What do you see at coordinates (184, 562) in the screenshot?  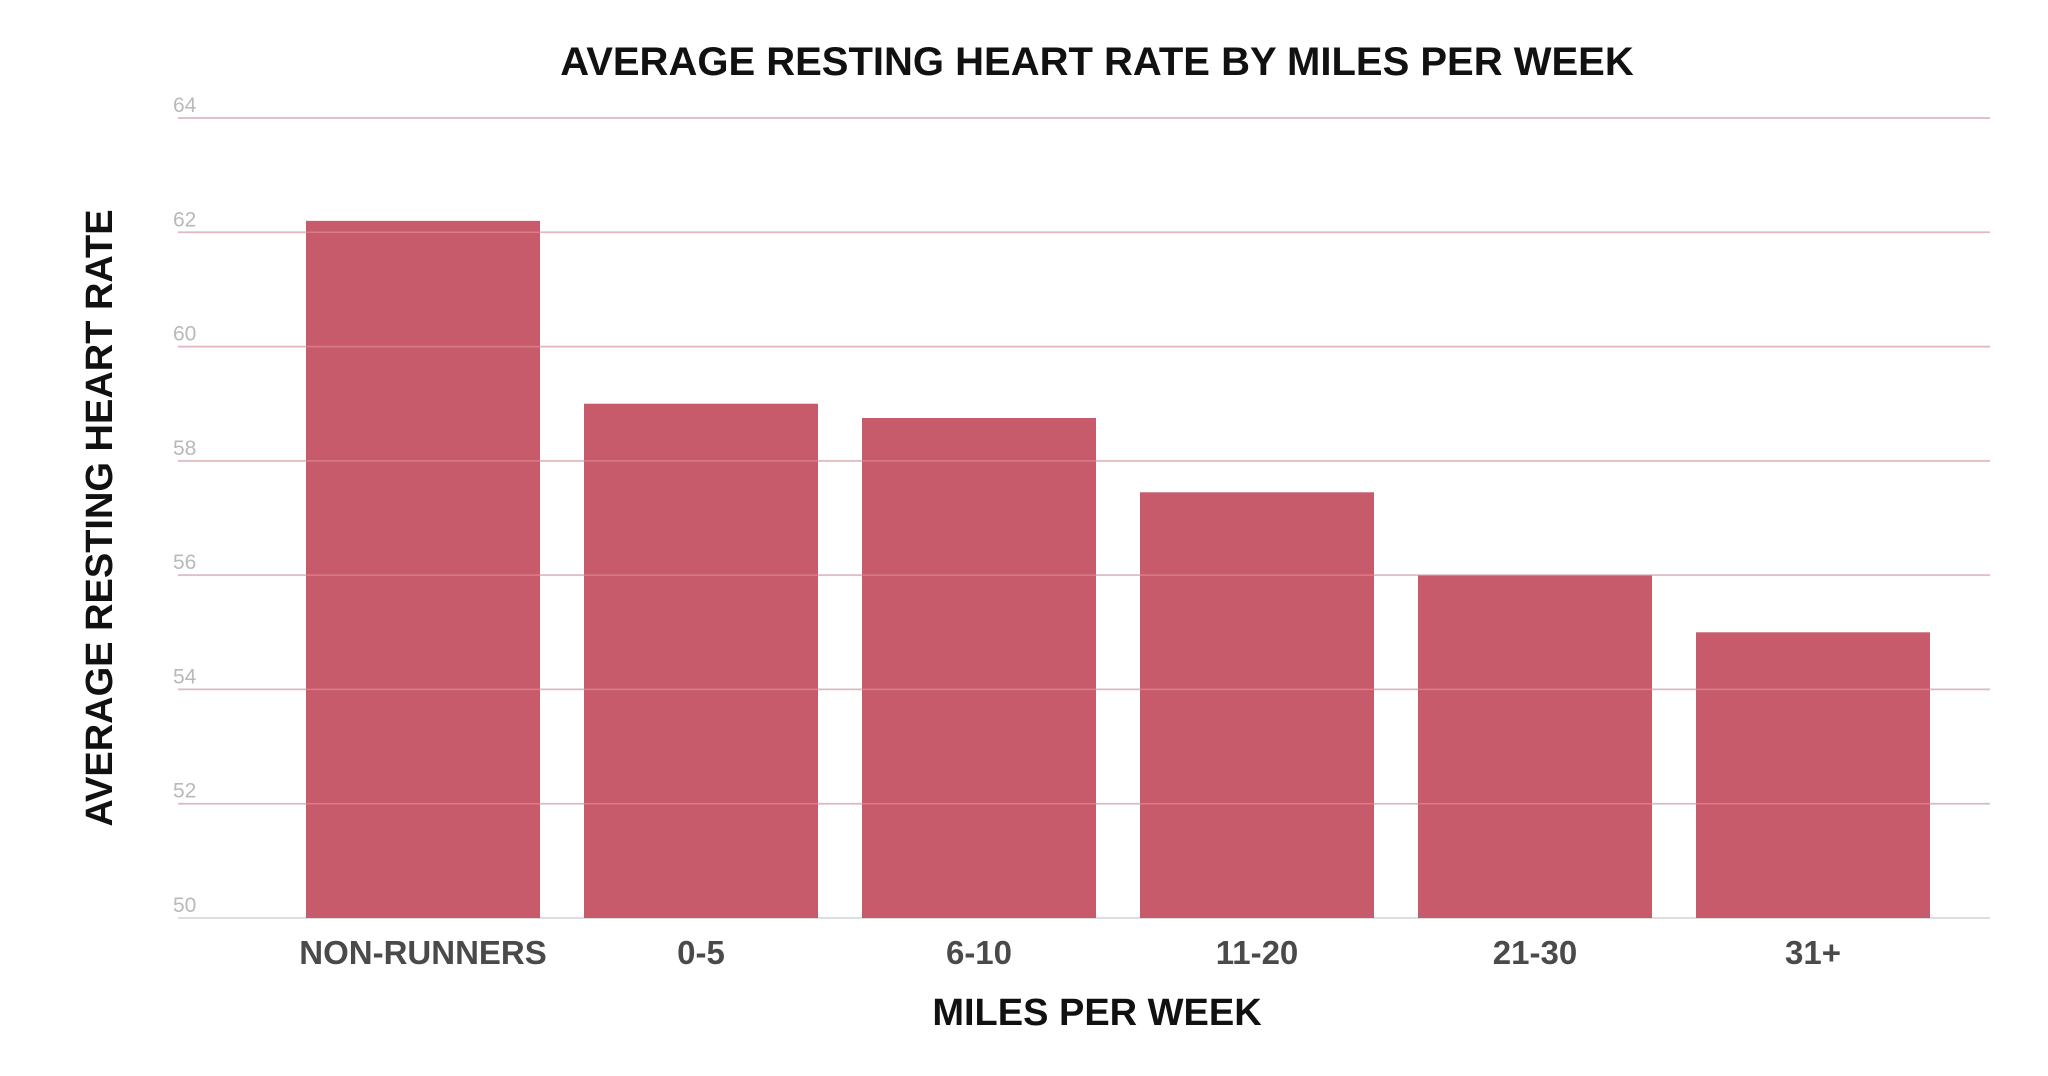 I see `y-tick-label: 56` at bounding box center [184, 562].